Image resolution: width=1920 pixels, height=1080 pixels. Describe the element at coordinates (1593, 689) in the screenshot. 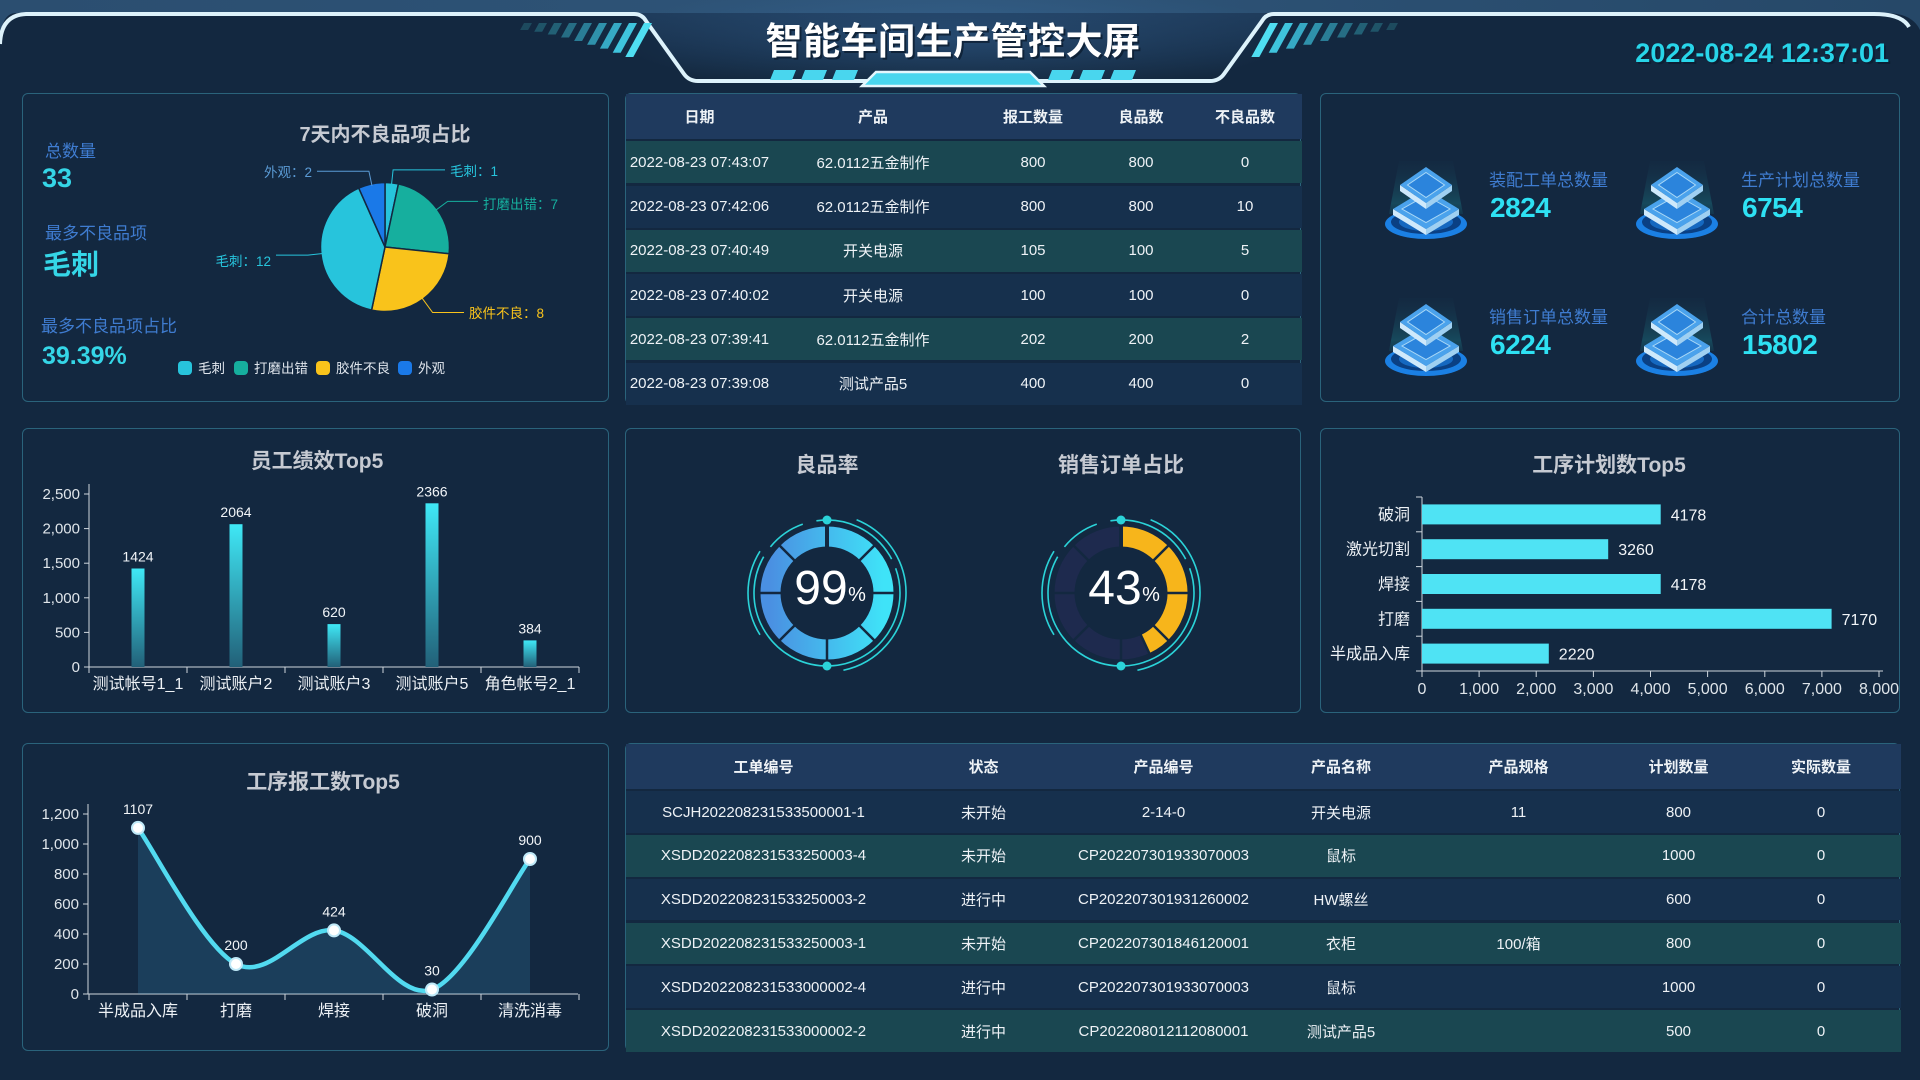

I see `svg-text: 3,000` at that location.